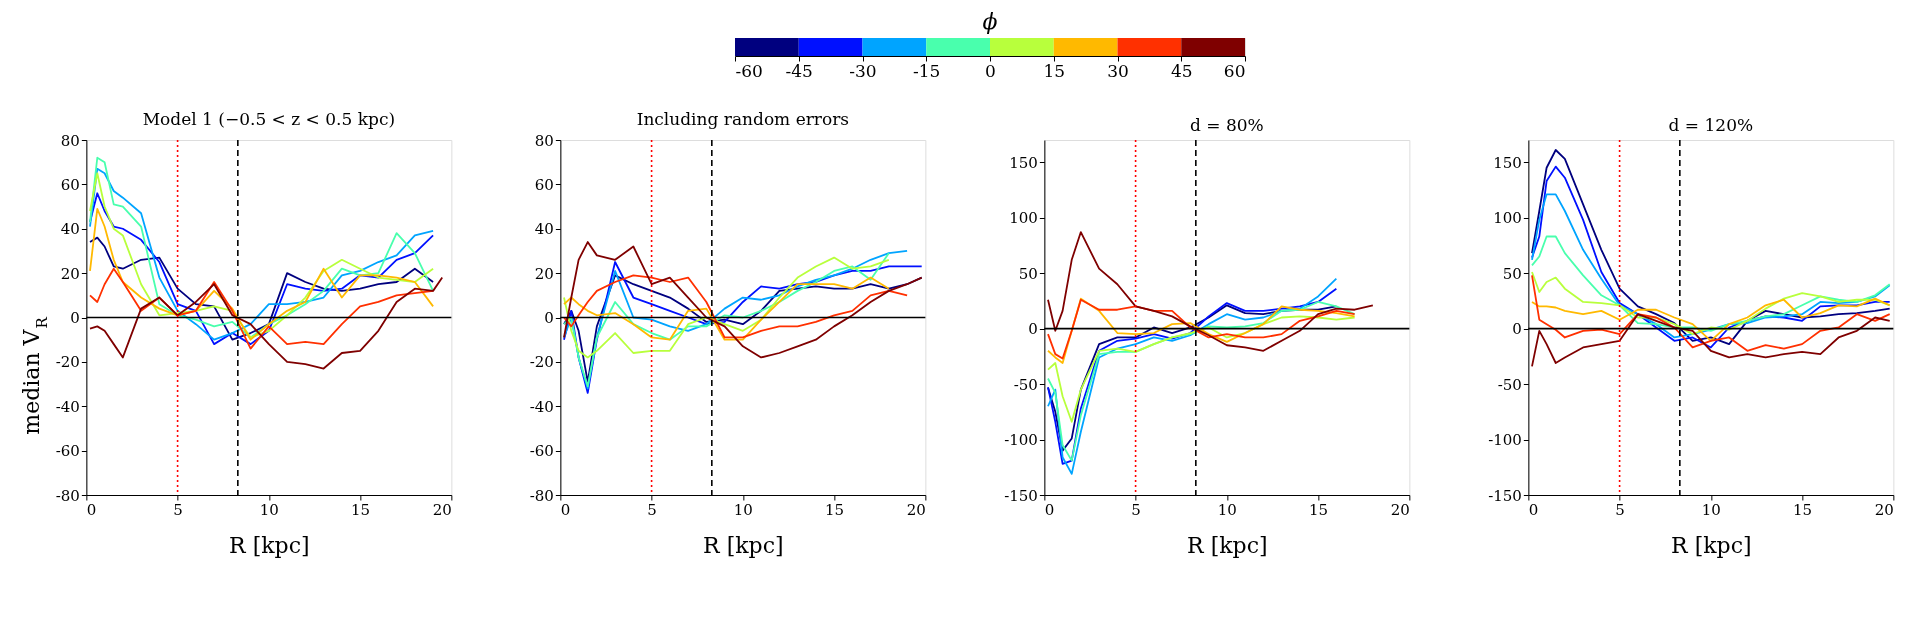 This screenshot has height=630, width=1920. Describe the element at coordinates (1234, 70) in the screenshot. I see `color-bar-label: 60` at that location.